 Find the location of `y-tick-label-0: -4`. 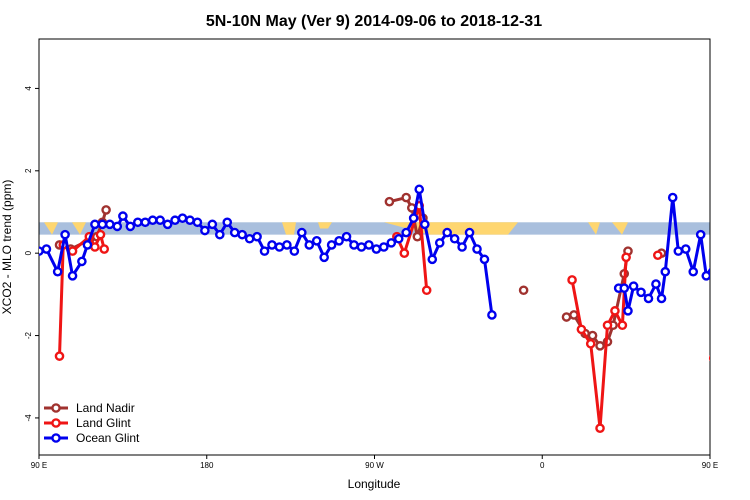

y-tick-label-0: -4 is located at coordinates (28, 418).